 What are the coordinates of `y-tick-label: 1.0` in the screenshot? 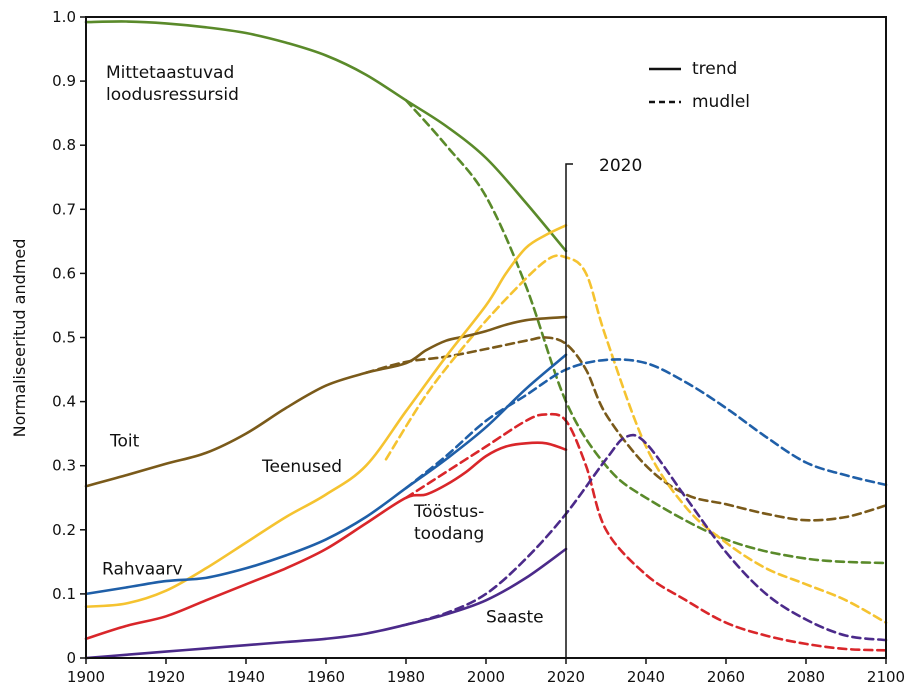 It's located at (64, 17).